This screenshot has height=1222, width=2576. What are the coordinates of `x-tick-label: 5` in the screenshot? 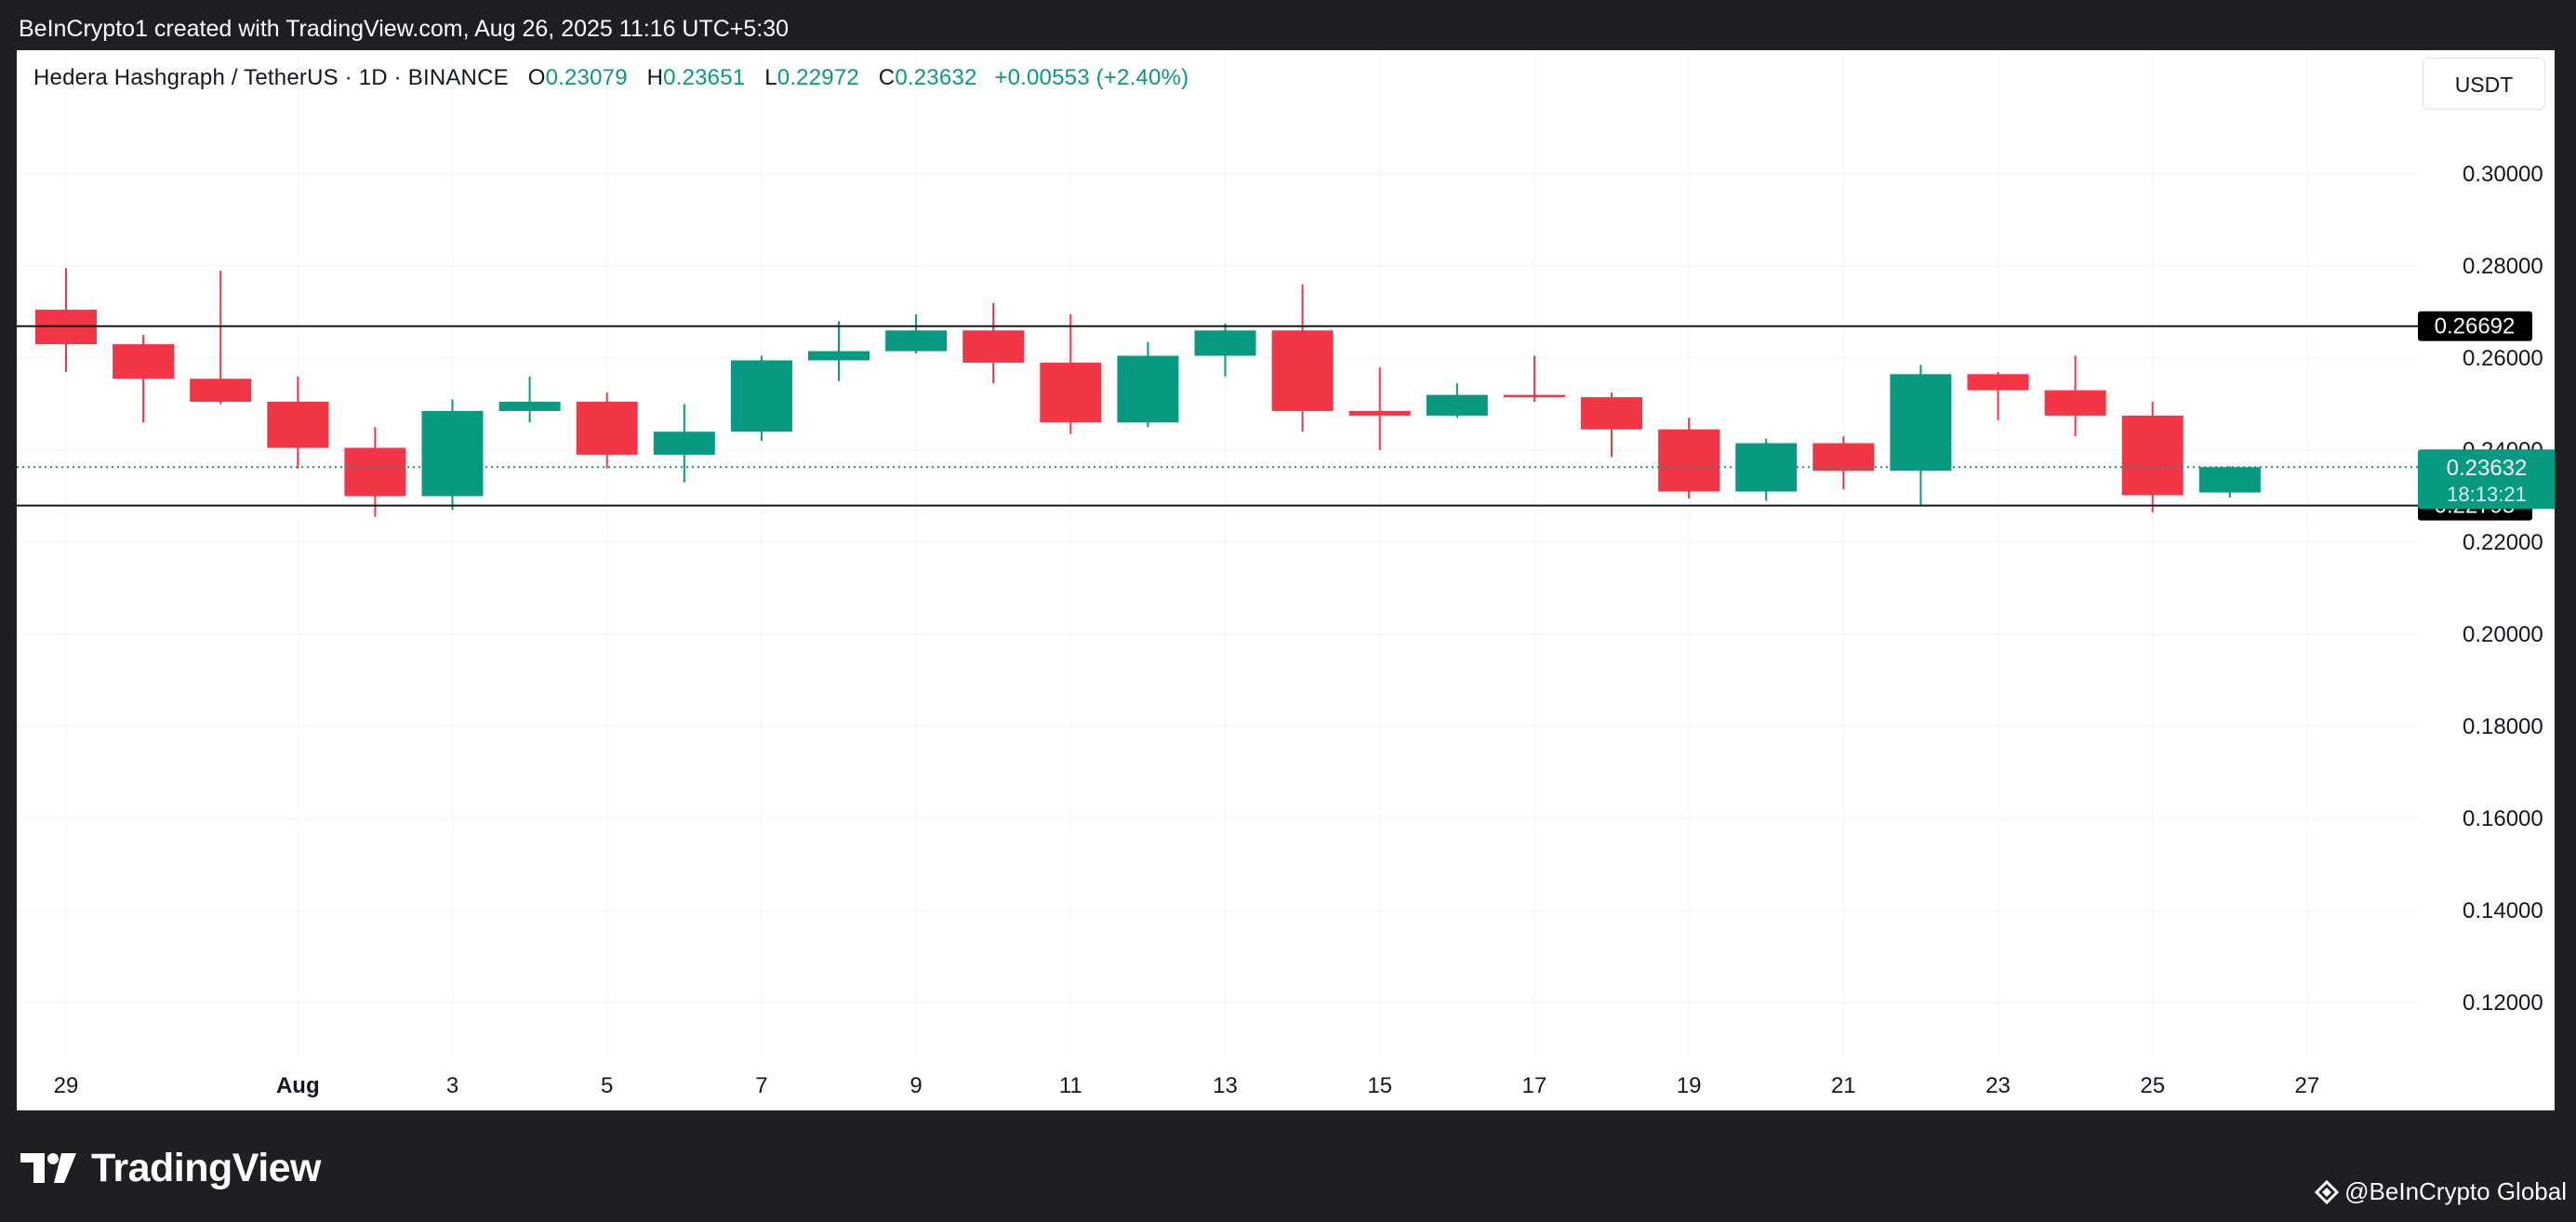 It's located at (607, 1086).